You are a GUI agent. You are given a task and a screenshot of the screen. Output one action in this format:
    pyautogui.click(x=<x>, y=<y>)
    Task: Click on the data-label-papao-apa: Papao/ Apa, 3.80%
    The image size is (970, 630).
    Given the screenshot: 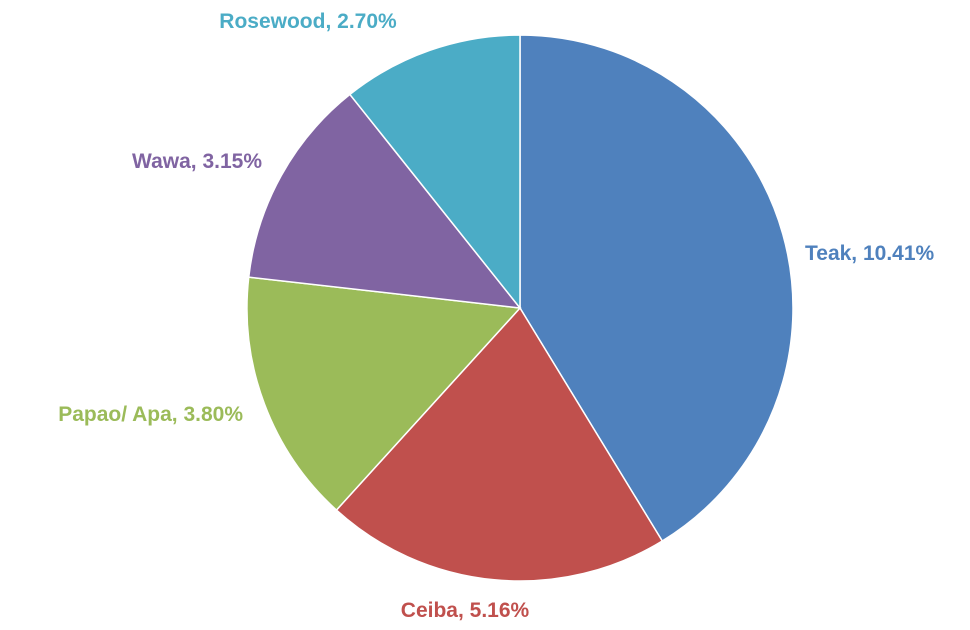 What is the action you would take?
    pyautogui.click(x=150, y=414)
    